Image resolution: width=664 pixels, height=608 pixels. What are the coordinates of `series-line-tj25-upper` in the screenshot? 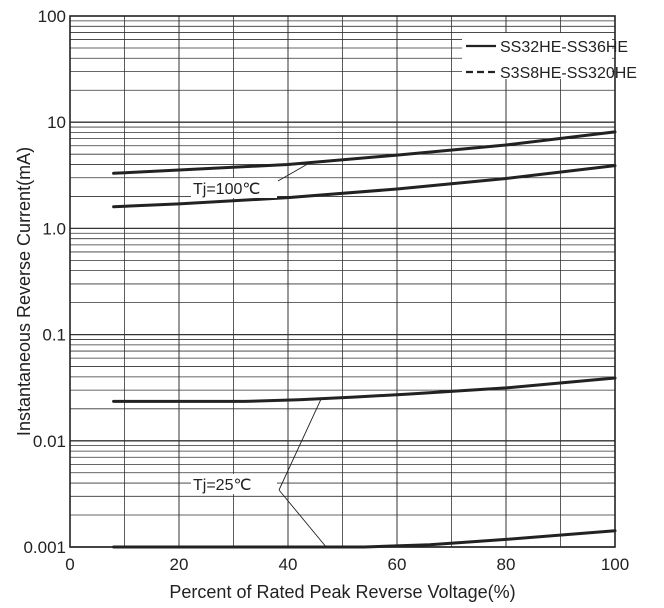 It's located at (364, 389).